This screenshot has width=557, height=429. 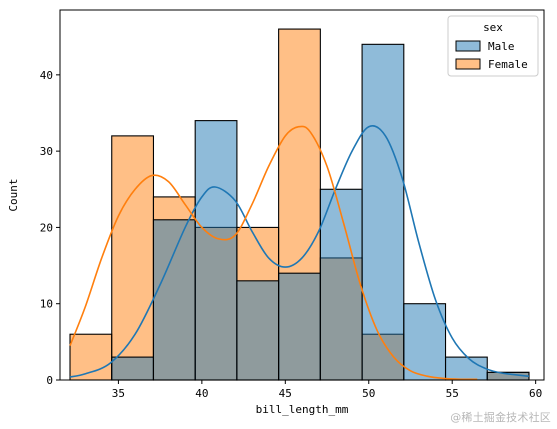 I want to click on y-tick-label: 30, so click(x=46, y=151).